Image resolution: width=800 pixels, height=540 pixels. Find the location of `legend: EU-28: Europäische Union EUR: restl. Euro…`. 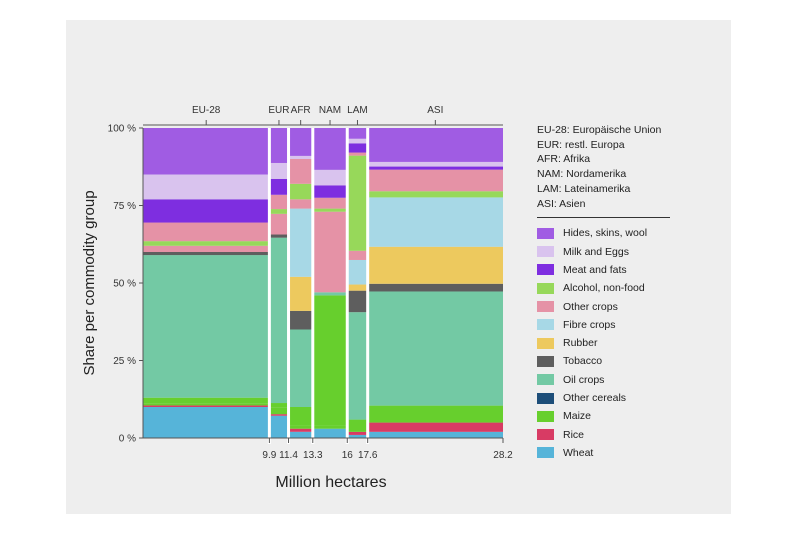

legend: EU-28: Europäische Union EUR: restl. Euro… is located at coordinates (612, 292).